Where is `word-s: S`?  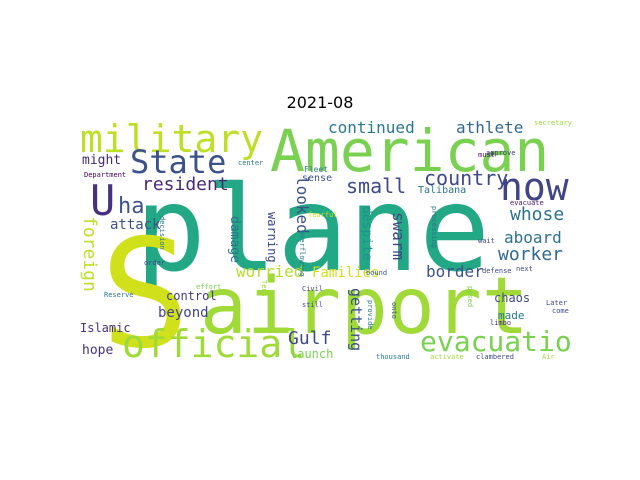
word-s: S is located at coordinates (145, 289).